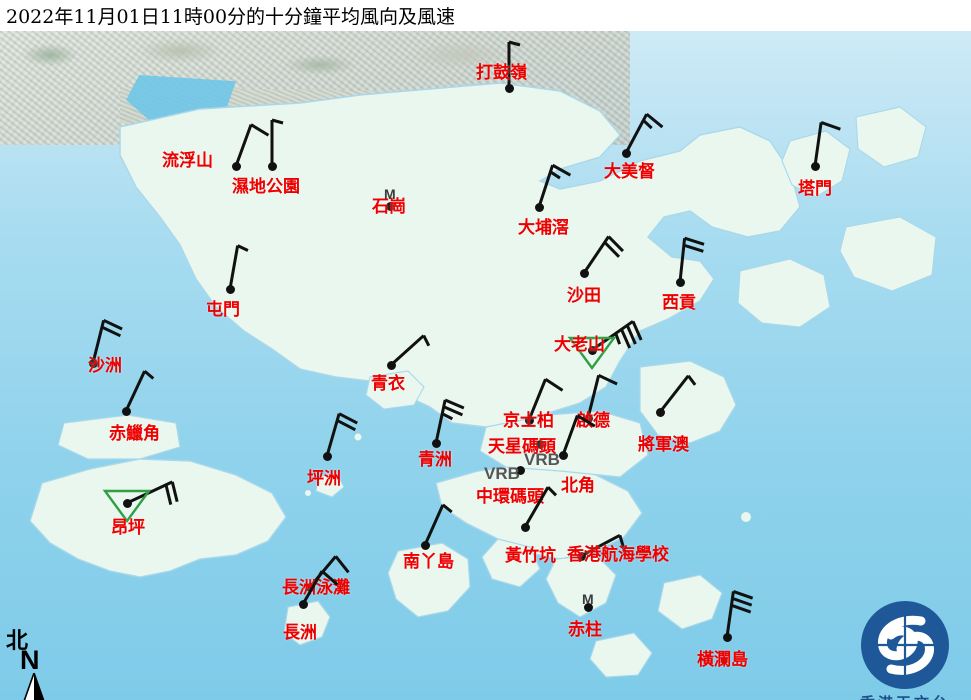 This screenshot has width=971, height=700. Describe the element at coordinates (316, 588) in the screenshot. I see `station-label: 長洲泳灘` at that location.